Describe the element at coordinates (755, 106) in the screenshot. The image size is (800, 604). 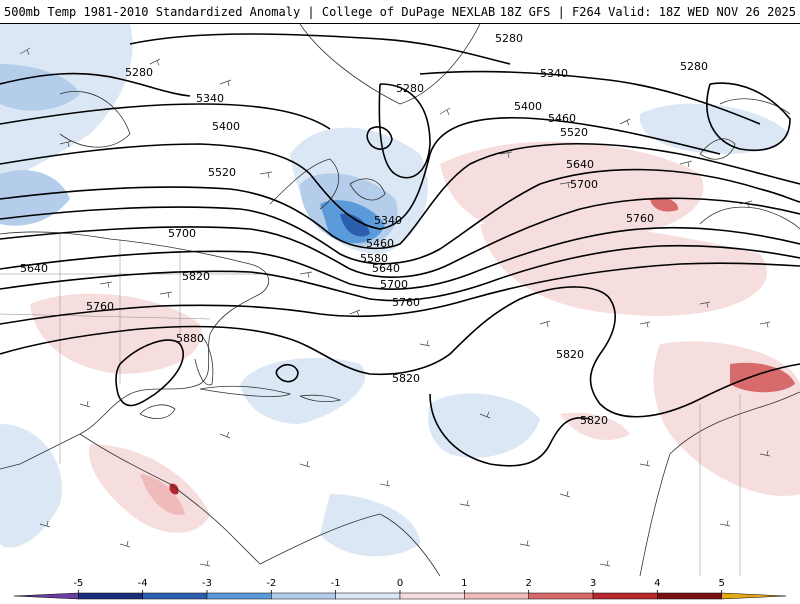
I see `scandinavia-coast` at that location.